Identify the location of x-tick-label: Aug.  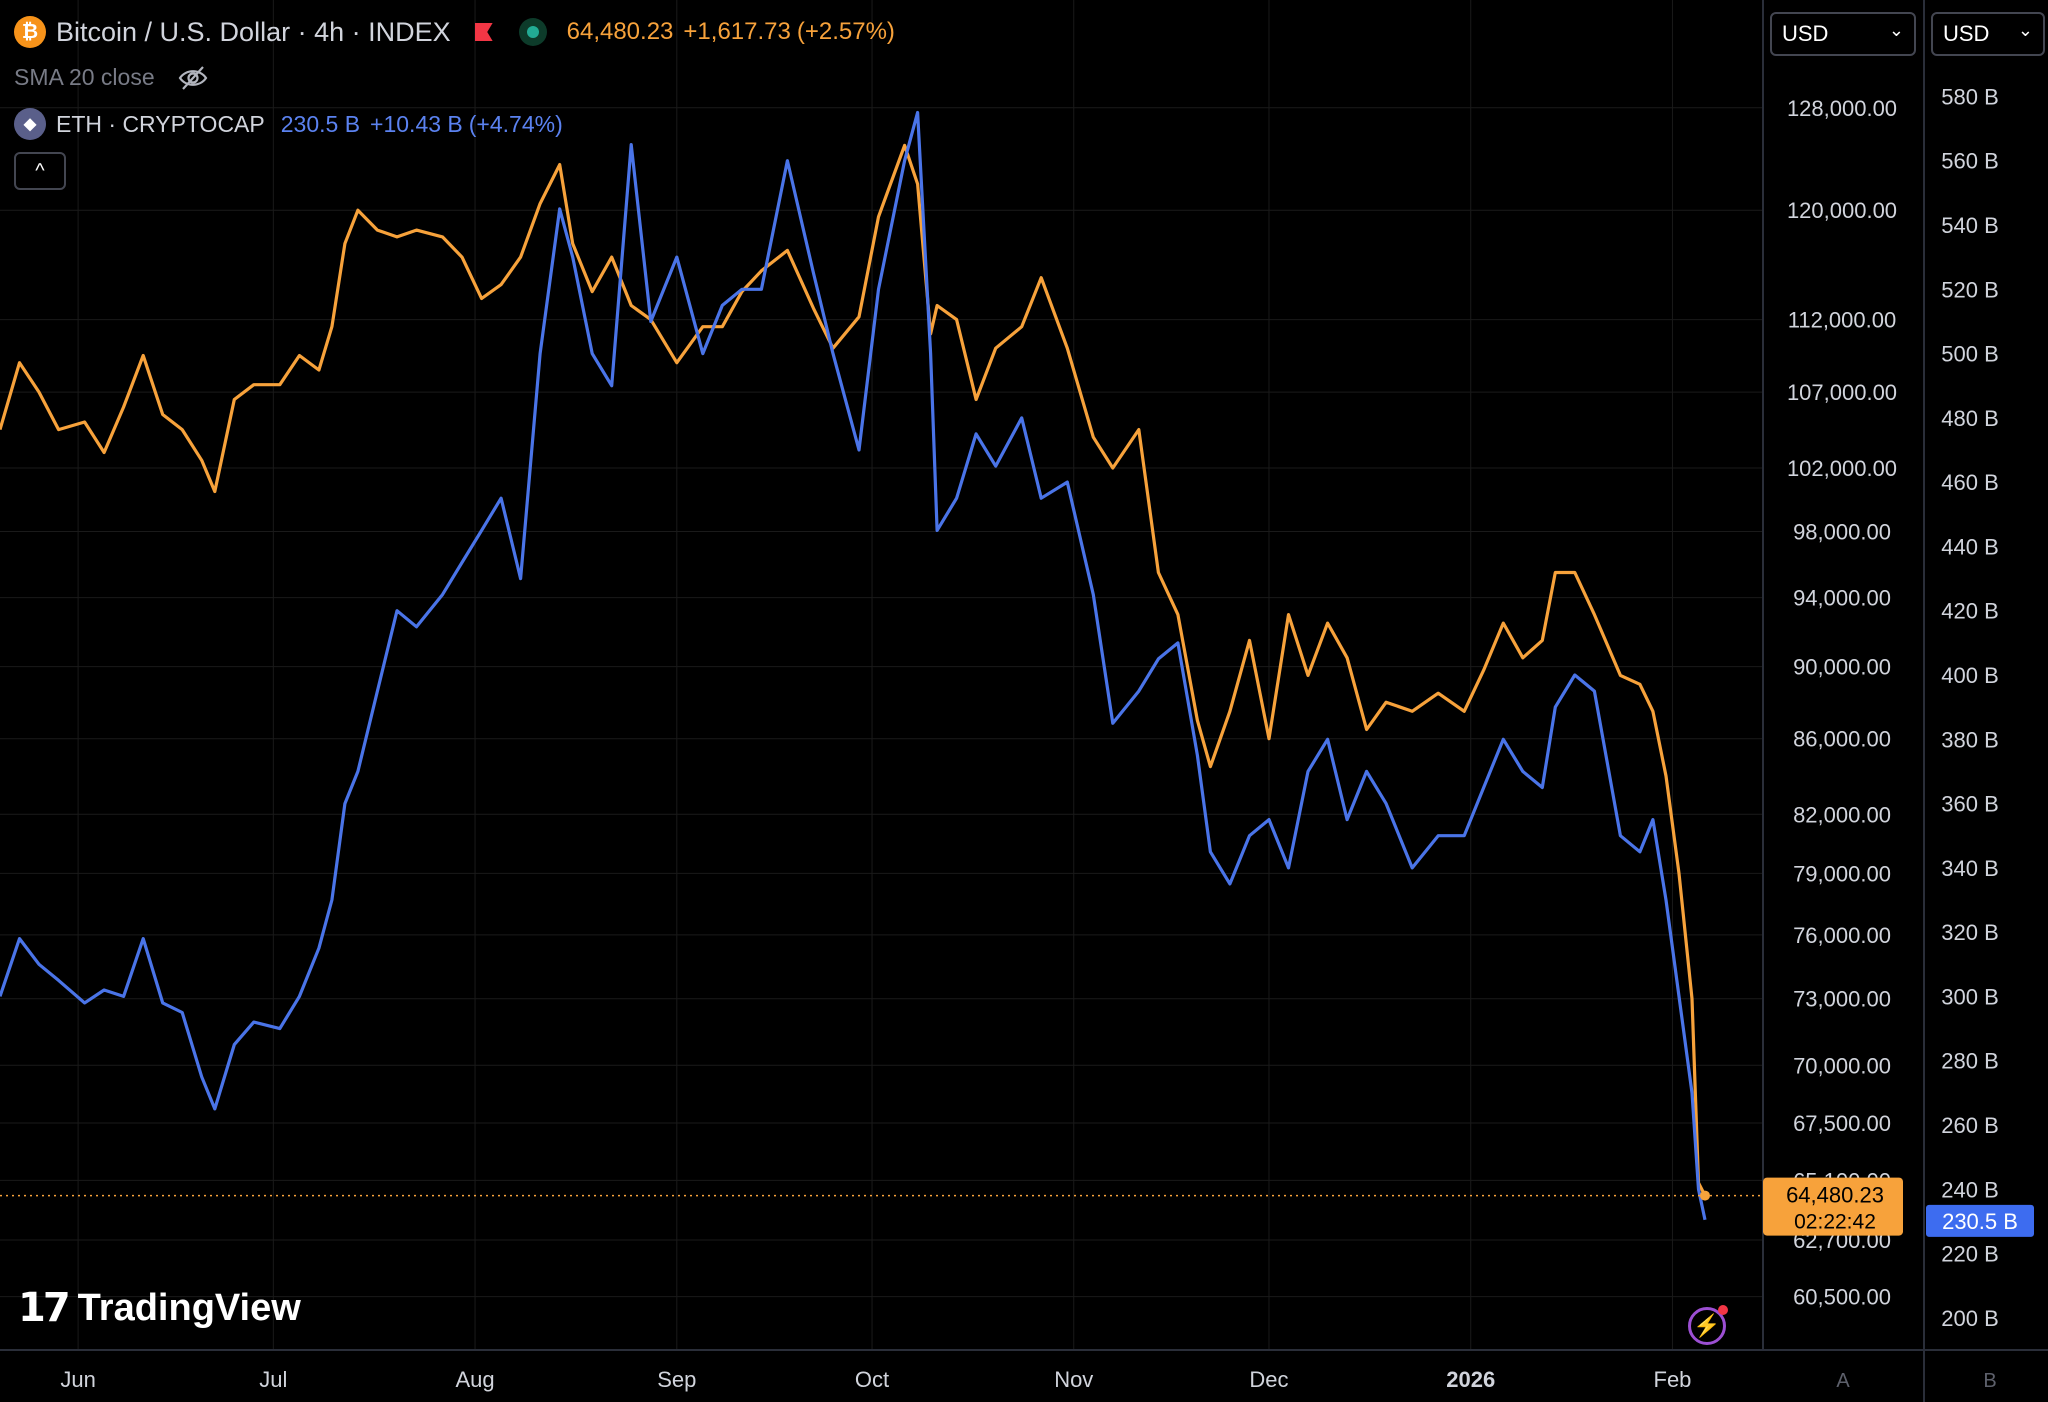
(474, 1379).